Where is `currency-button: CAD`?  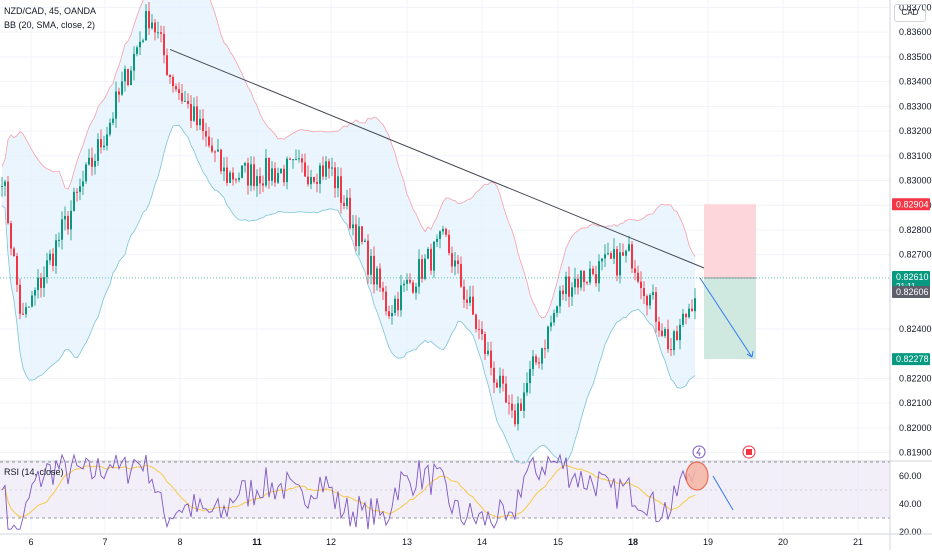 currency-button: CAD is located at coordinates (910, 13).